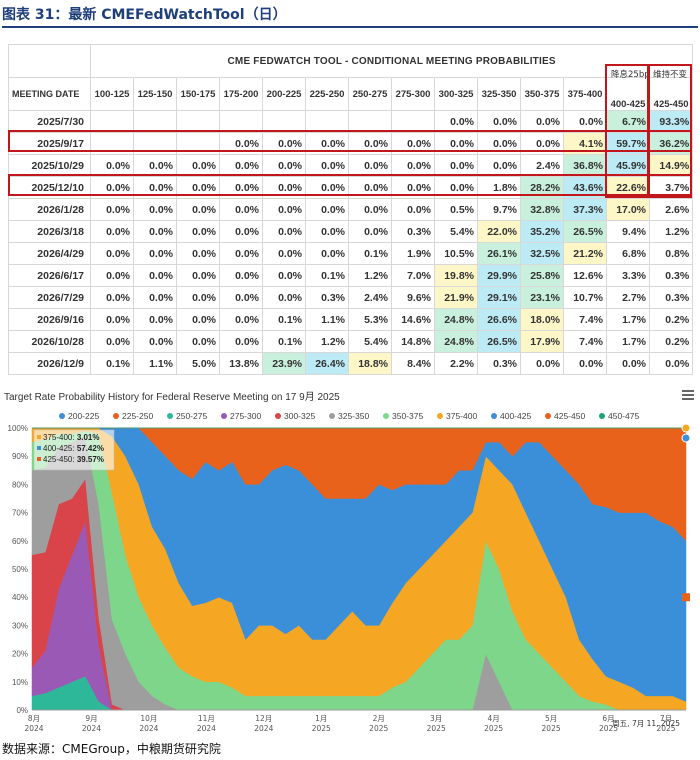 This screenshot has width=700, height=760. What do you see at coordinates (585, 231) in the screenshot?
I see `prob-cell: 26.5%` at bounding box center [585, 231].